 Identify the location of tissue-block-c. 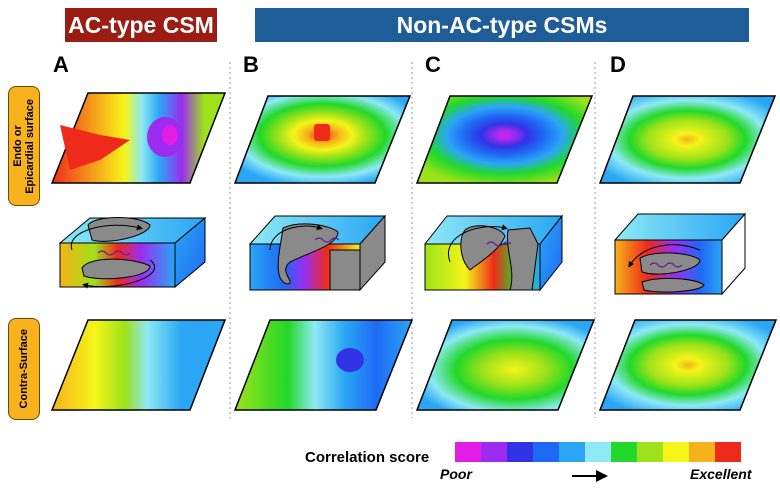
(493, 253).